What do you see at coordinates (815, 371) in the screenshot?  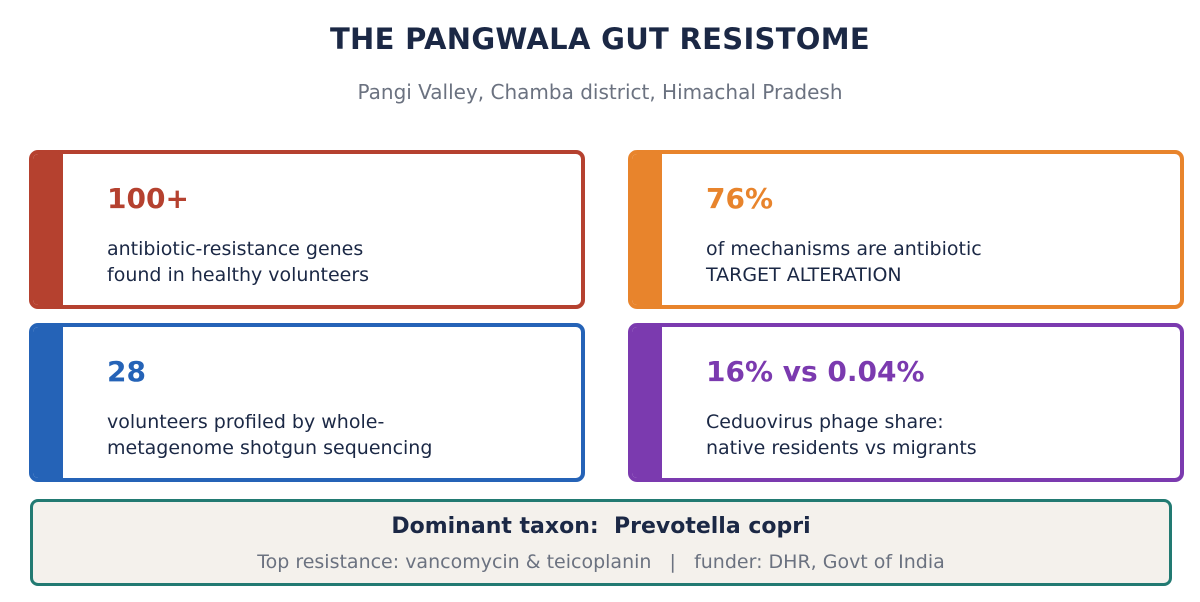 I see `stat-value: 16% vs 0.04%` at bounding box center [815, 371].